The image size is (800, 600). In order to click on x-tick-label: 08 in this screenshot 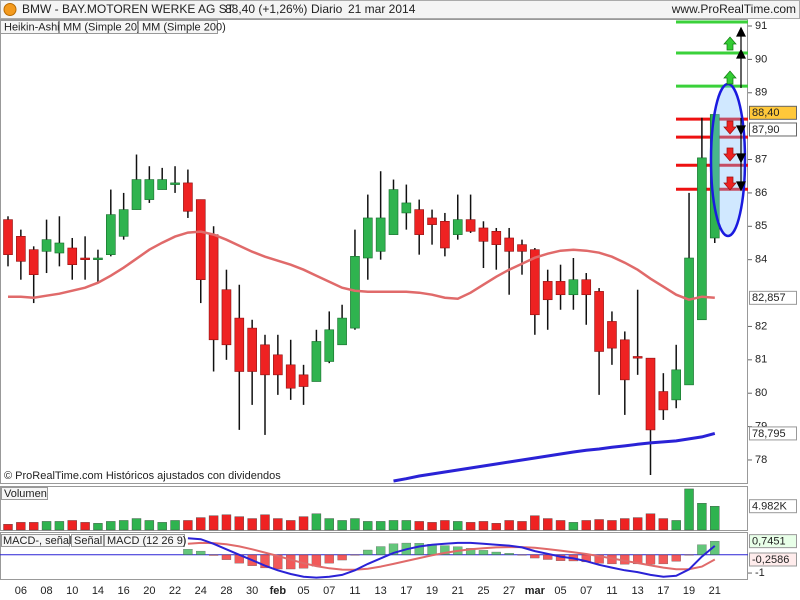, I will do `click(46, 591)`.